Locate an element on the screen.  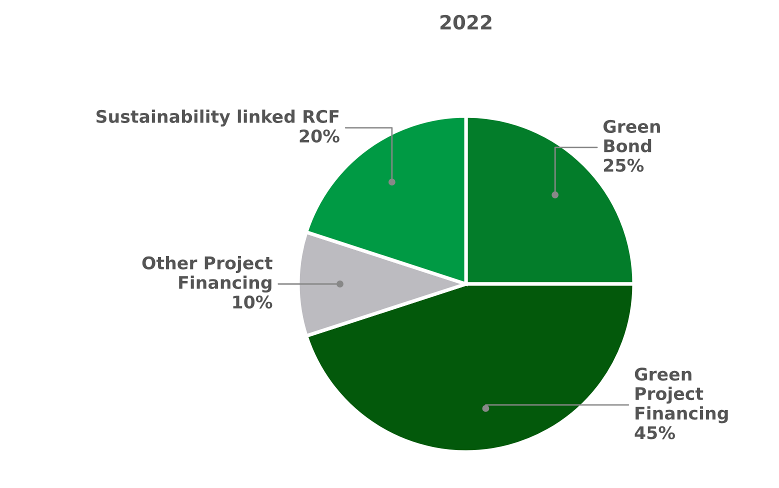
slice-label: Green Project Financing is located at coordinates (681, 396).